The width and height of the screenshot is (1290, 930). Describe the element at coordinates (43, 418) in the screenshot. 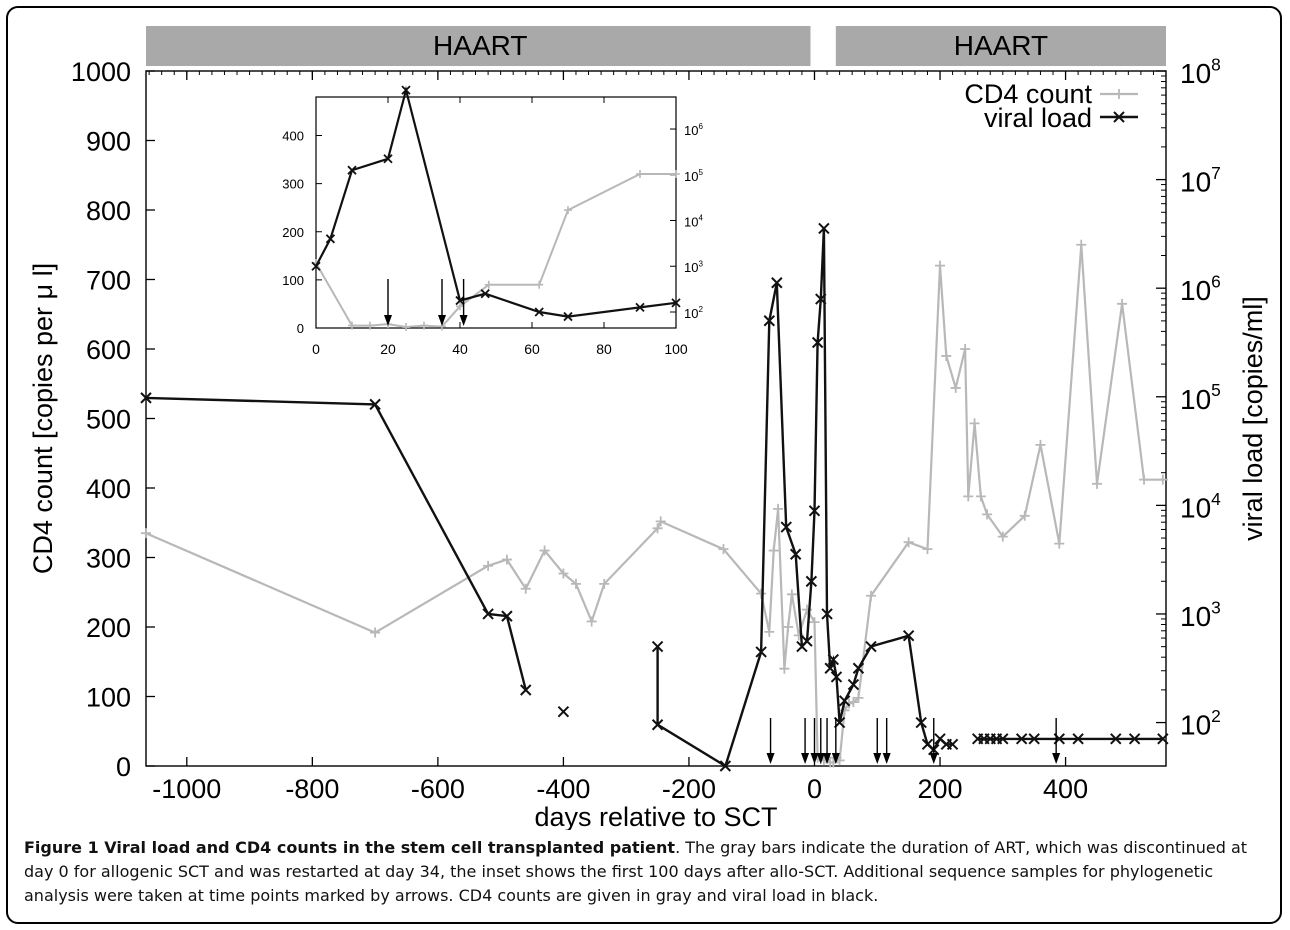

I see `y-axis-title: CD4 count [copies per μ l]` at that location.